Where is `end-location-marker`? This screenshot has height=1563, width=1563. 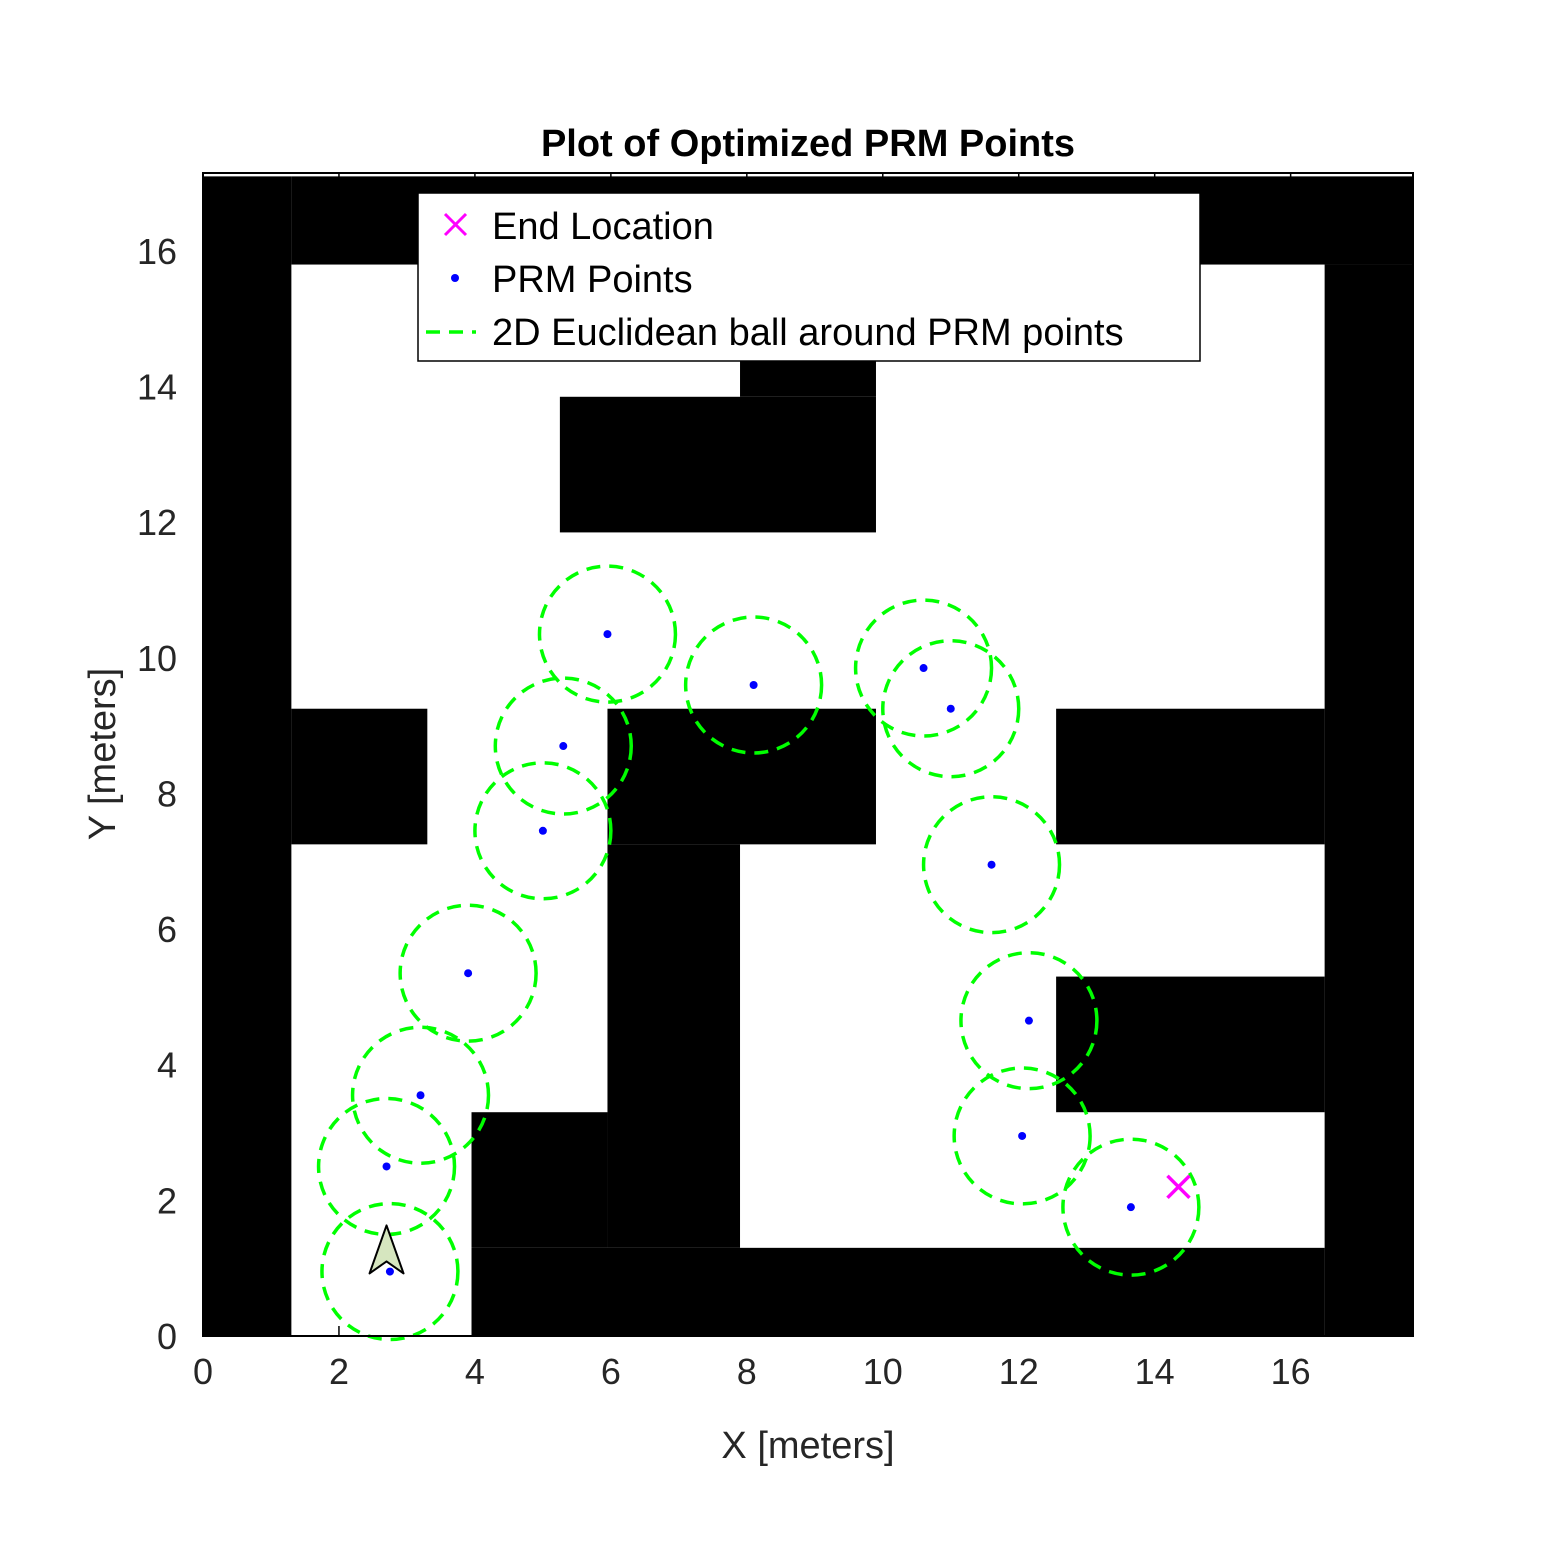
end-location-marker is located at coordinates (1178, 1187).